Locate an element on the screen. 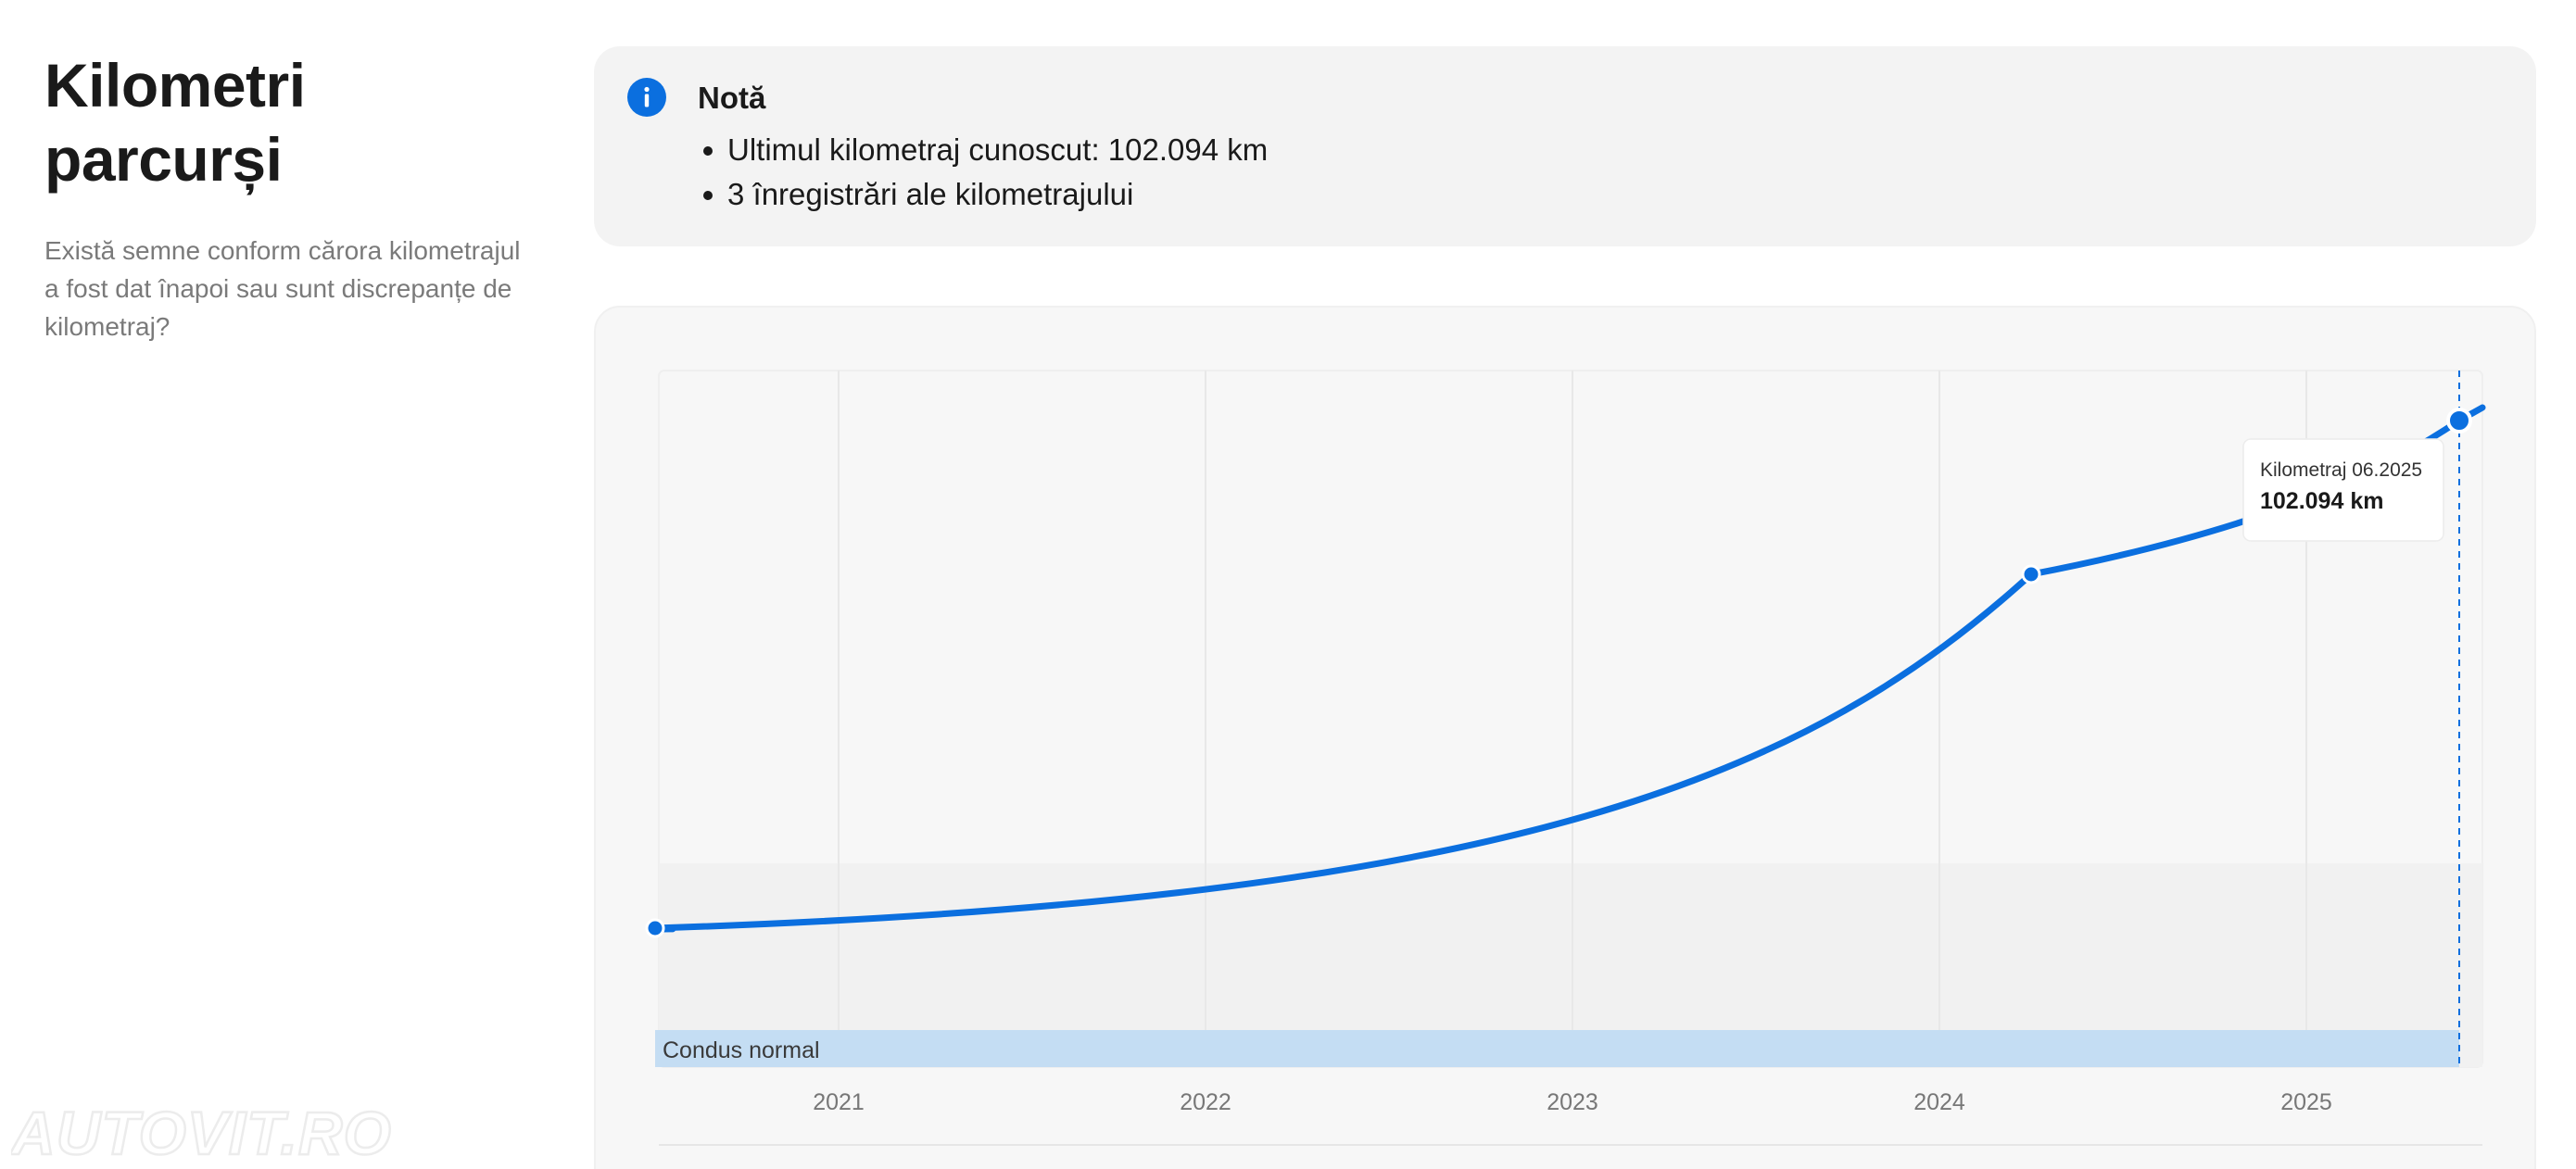 This screenshot has width=2576, height=1169. x-tick-label: 2024 is located at coordinates (1939, 1102).